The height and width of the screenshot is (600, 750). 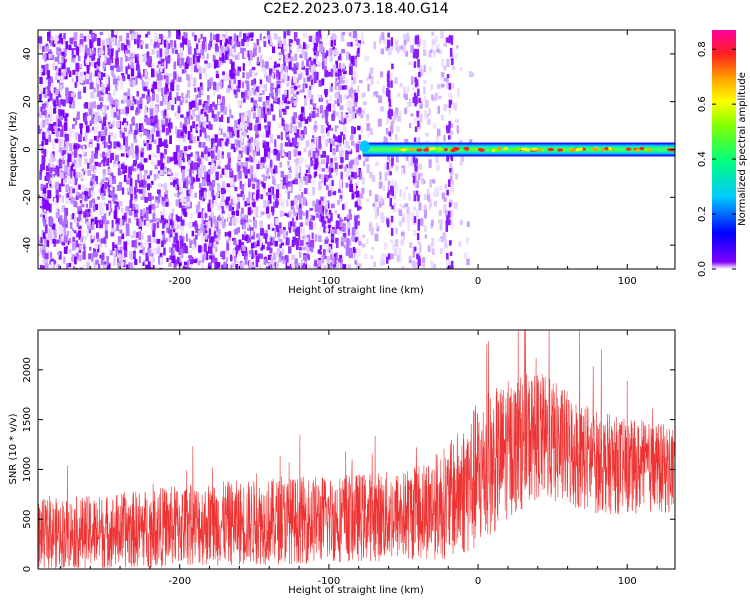 I want to click on colorbar-tick-label: 0.0, so click(x=702, y=269).